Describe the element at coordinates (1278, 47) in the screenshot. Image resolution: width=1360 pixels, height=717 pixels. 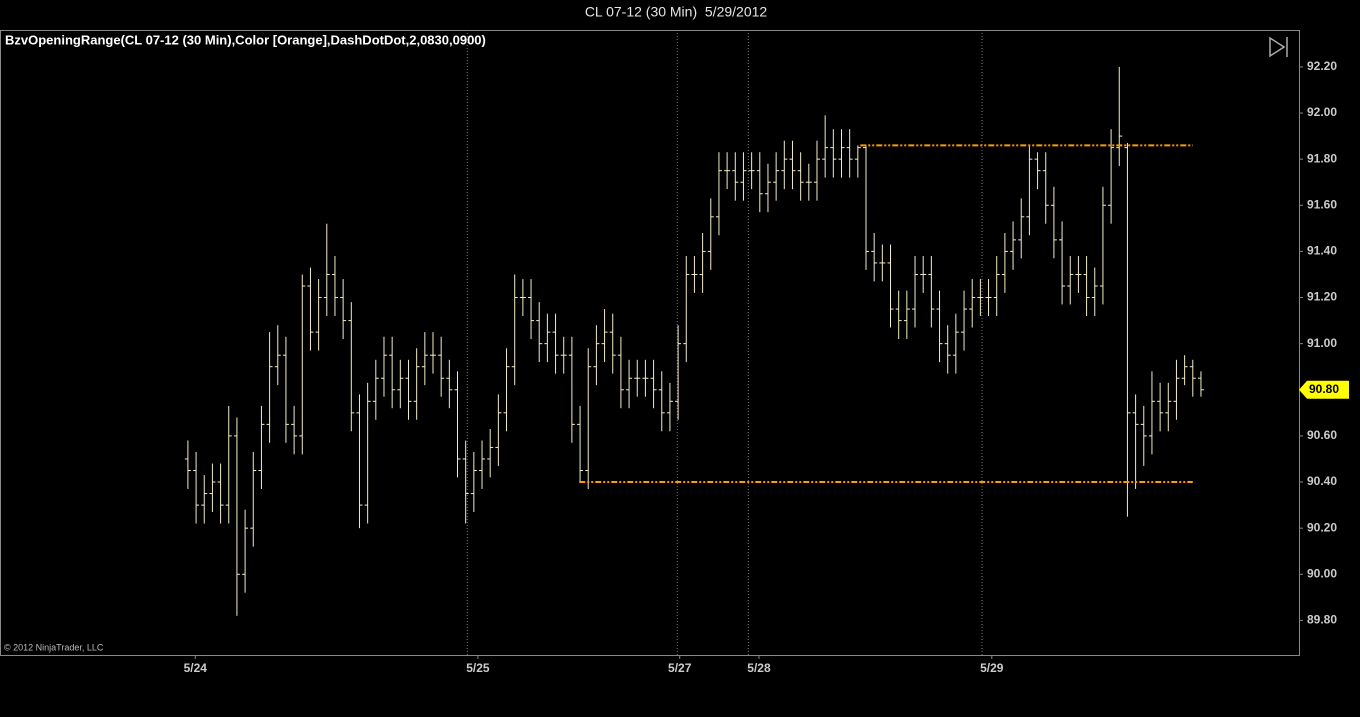
I see `scroll-end-icon` at that location.